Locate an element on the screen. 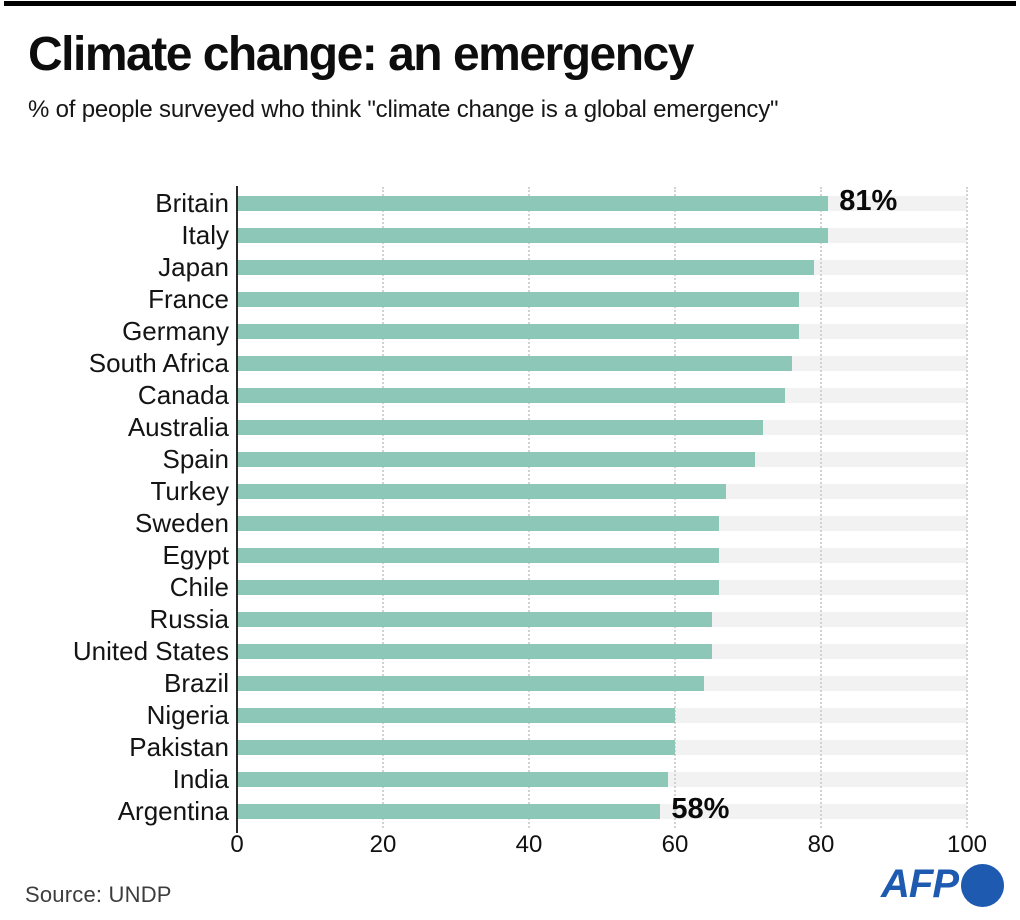 Image resolution: width=1020 pixels, height=920 pixels. table-row: Australia is located at coordinates (487, 427).